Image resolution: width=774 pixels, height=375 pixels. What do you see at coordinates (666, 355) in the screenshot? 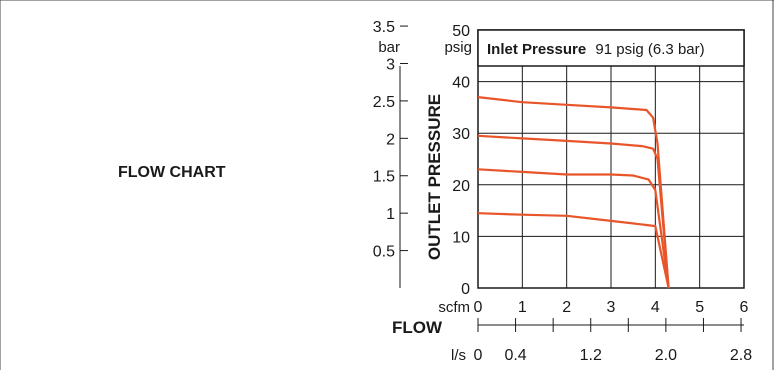
I see `x-tick-ls: 2.0` at bounding box center [666, 355].